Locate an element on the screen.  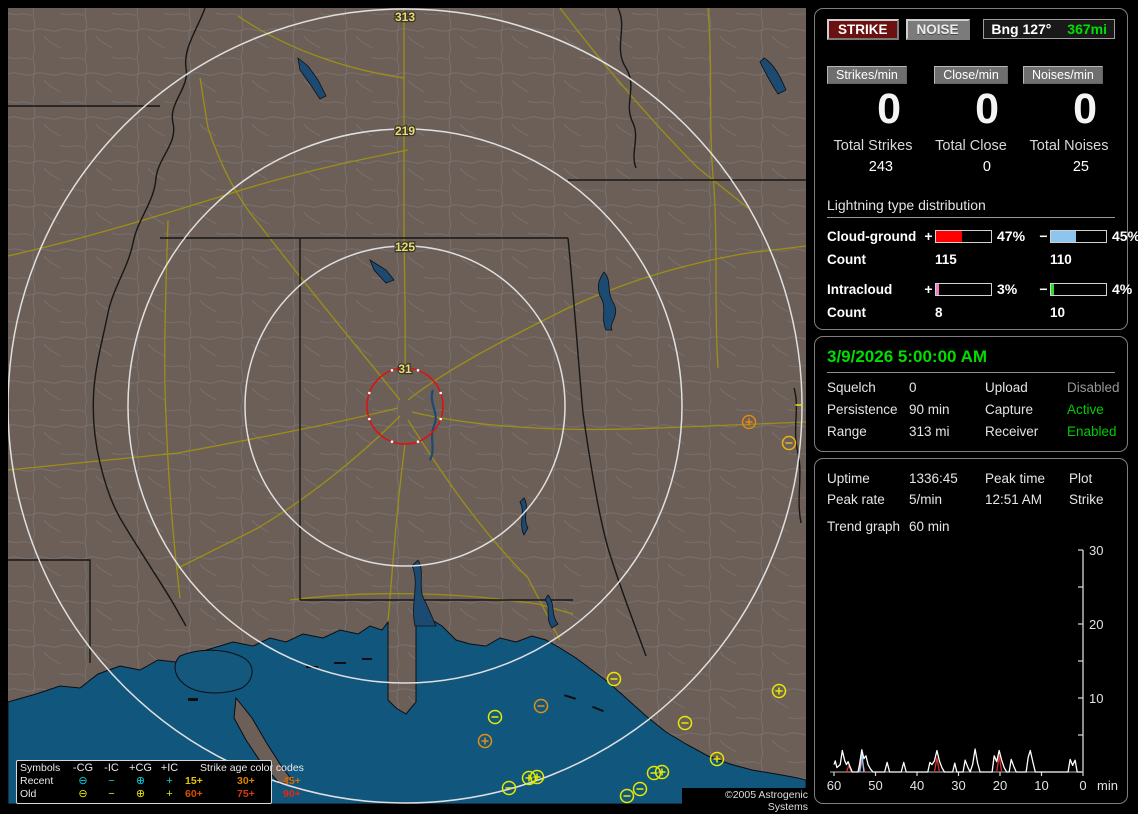
trend-graph-label: Trend graph is located at coordinates (864, 526).